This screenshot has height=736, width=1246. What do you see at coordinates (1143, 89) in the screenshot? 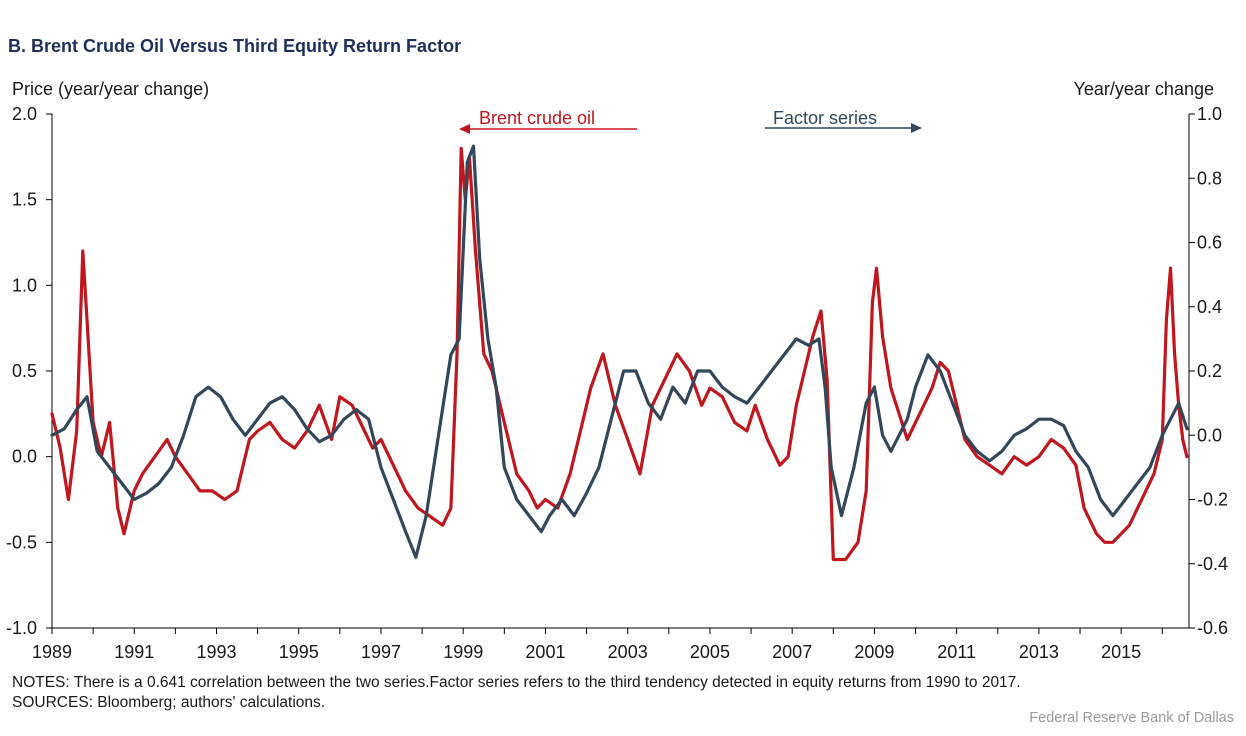
I see `right-axis-label: Year/year change` at bounding box center [1143, 89].